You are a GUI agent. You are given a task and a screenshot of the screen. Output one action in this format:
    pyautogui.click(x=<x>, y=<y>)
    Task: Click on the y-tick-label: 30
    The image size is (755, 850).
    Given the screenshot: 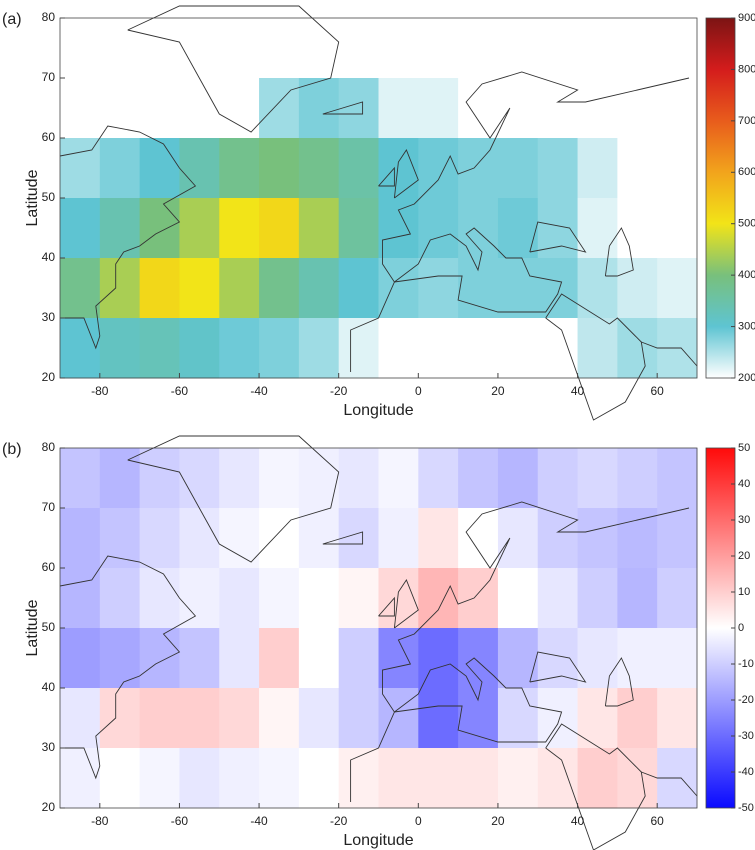 What is the action you would take?
    pyautogui.click(x=49, y=747)
    